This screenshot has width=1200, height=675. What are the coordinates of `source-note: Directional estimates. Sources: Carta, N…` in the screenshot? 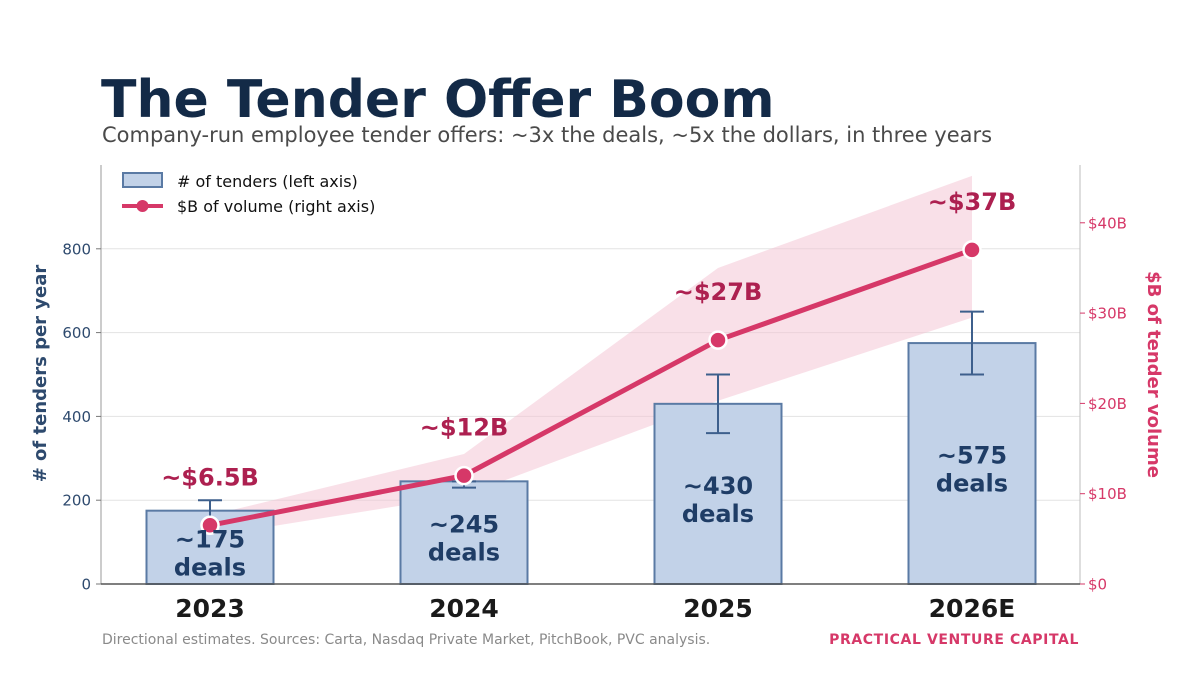 It's located at (406, 640).